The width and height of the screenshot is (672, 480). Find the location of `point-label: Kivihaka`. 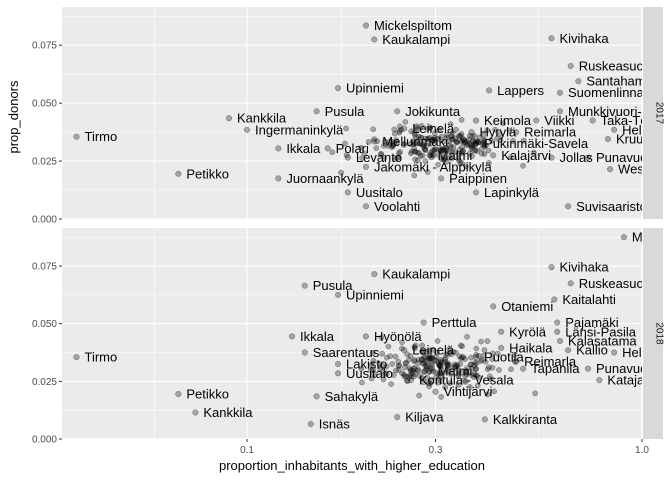

point-label: Kivihaka is located at coordinates (584, 267).